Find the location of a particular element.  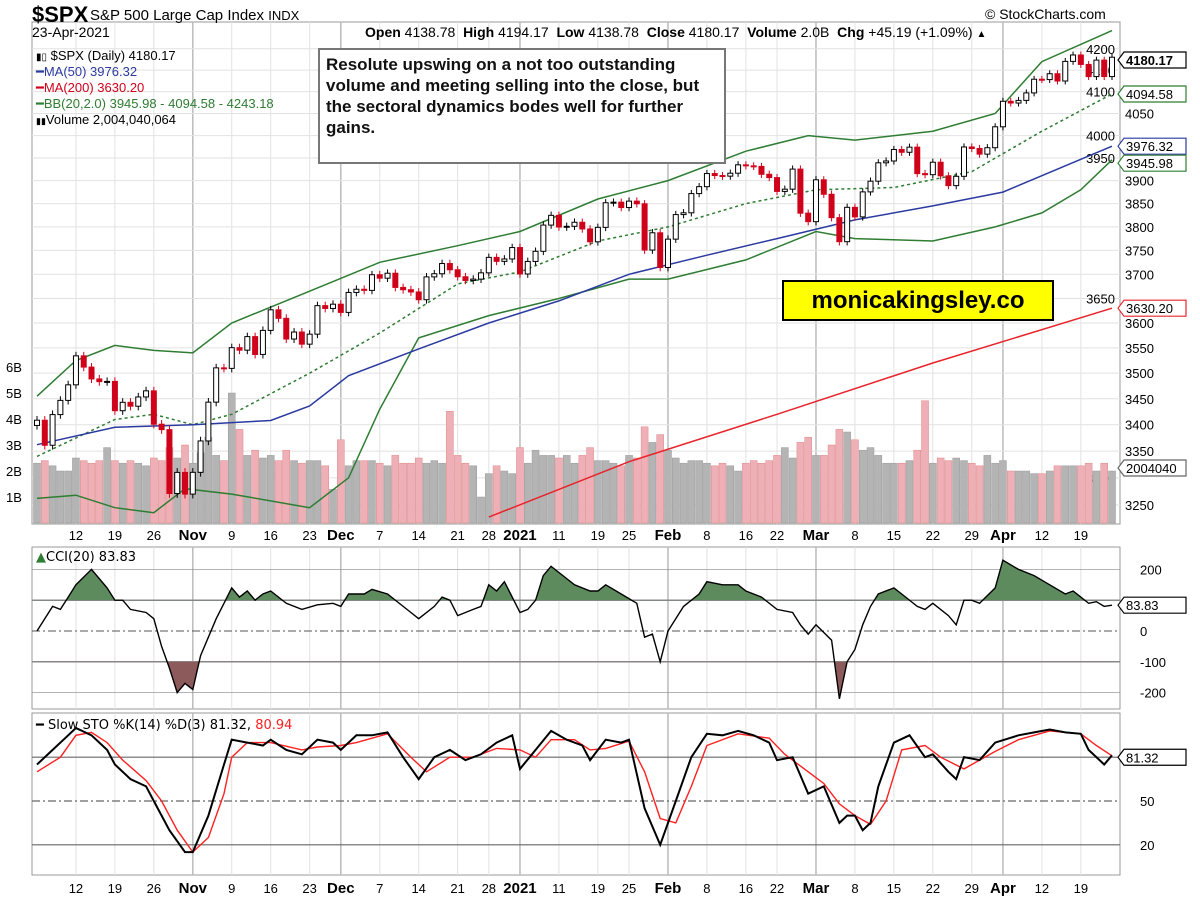

x-tick-label: 2021 is located at coordinates (519, 535).